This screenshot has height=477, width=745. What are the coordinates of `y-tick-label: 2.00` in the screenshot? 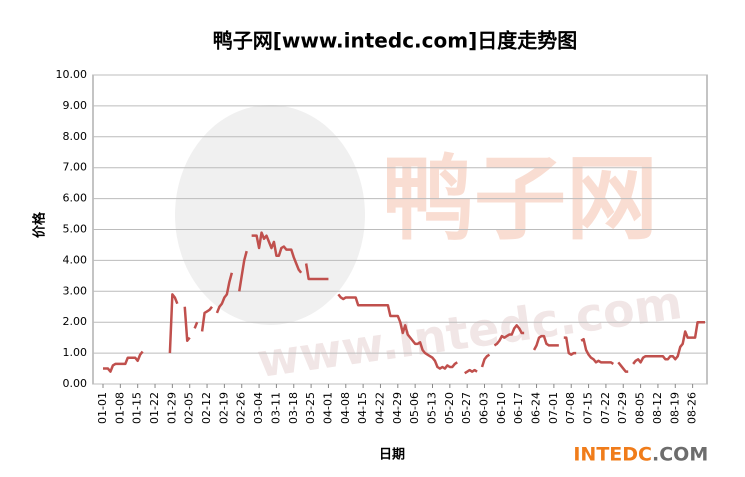 It's located at (75, 321).